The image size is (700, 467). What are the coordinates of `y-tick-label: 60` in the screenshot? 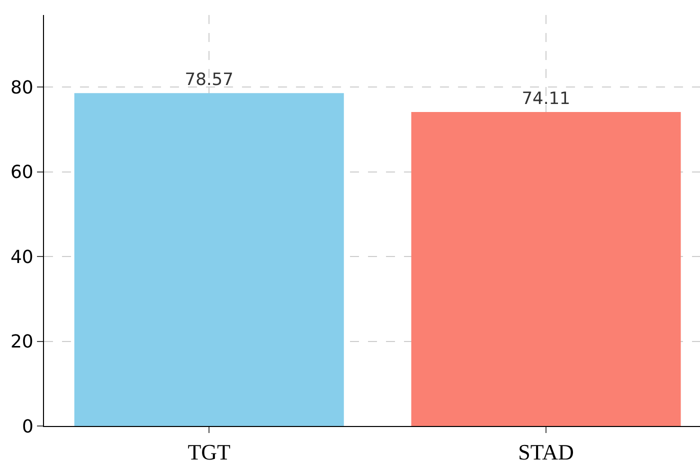 It's located at (22, 173).